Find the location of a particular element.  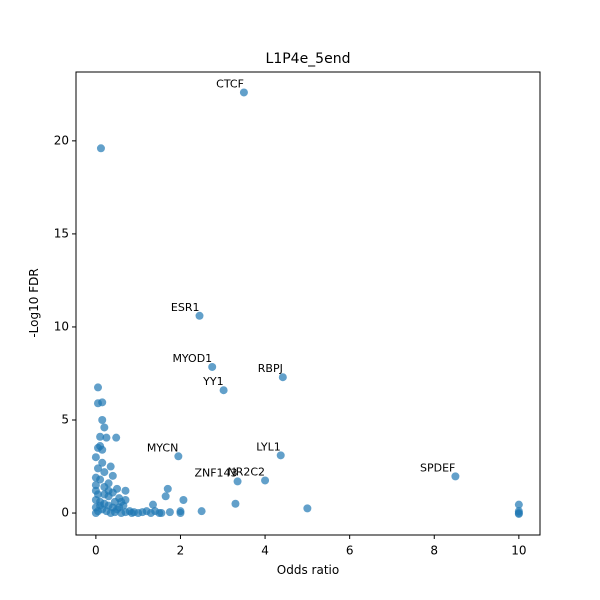

point-label: MYCN is located at coordinates (163, 447).